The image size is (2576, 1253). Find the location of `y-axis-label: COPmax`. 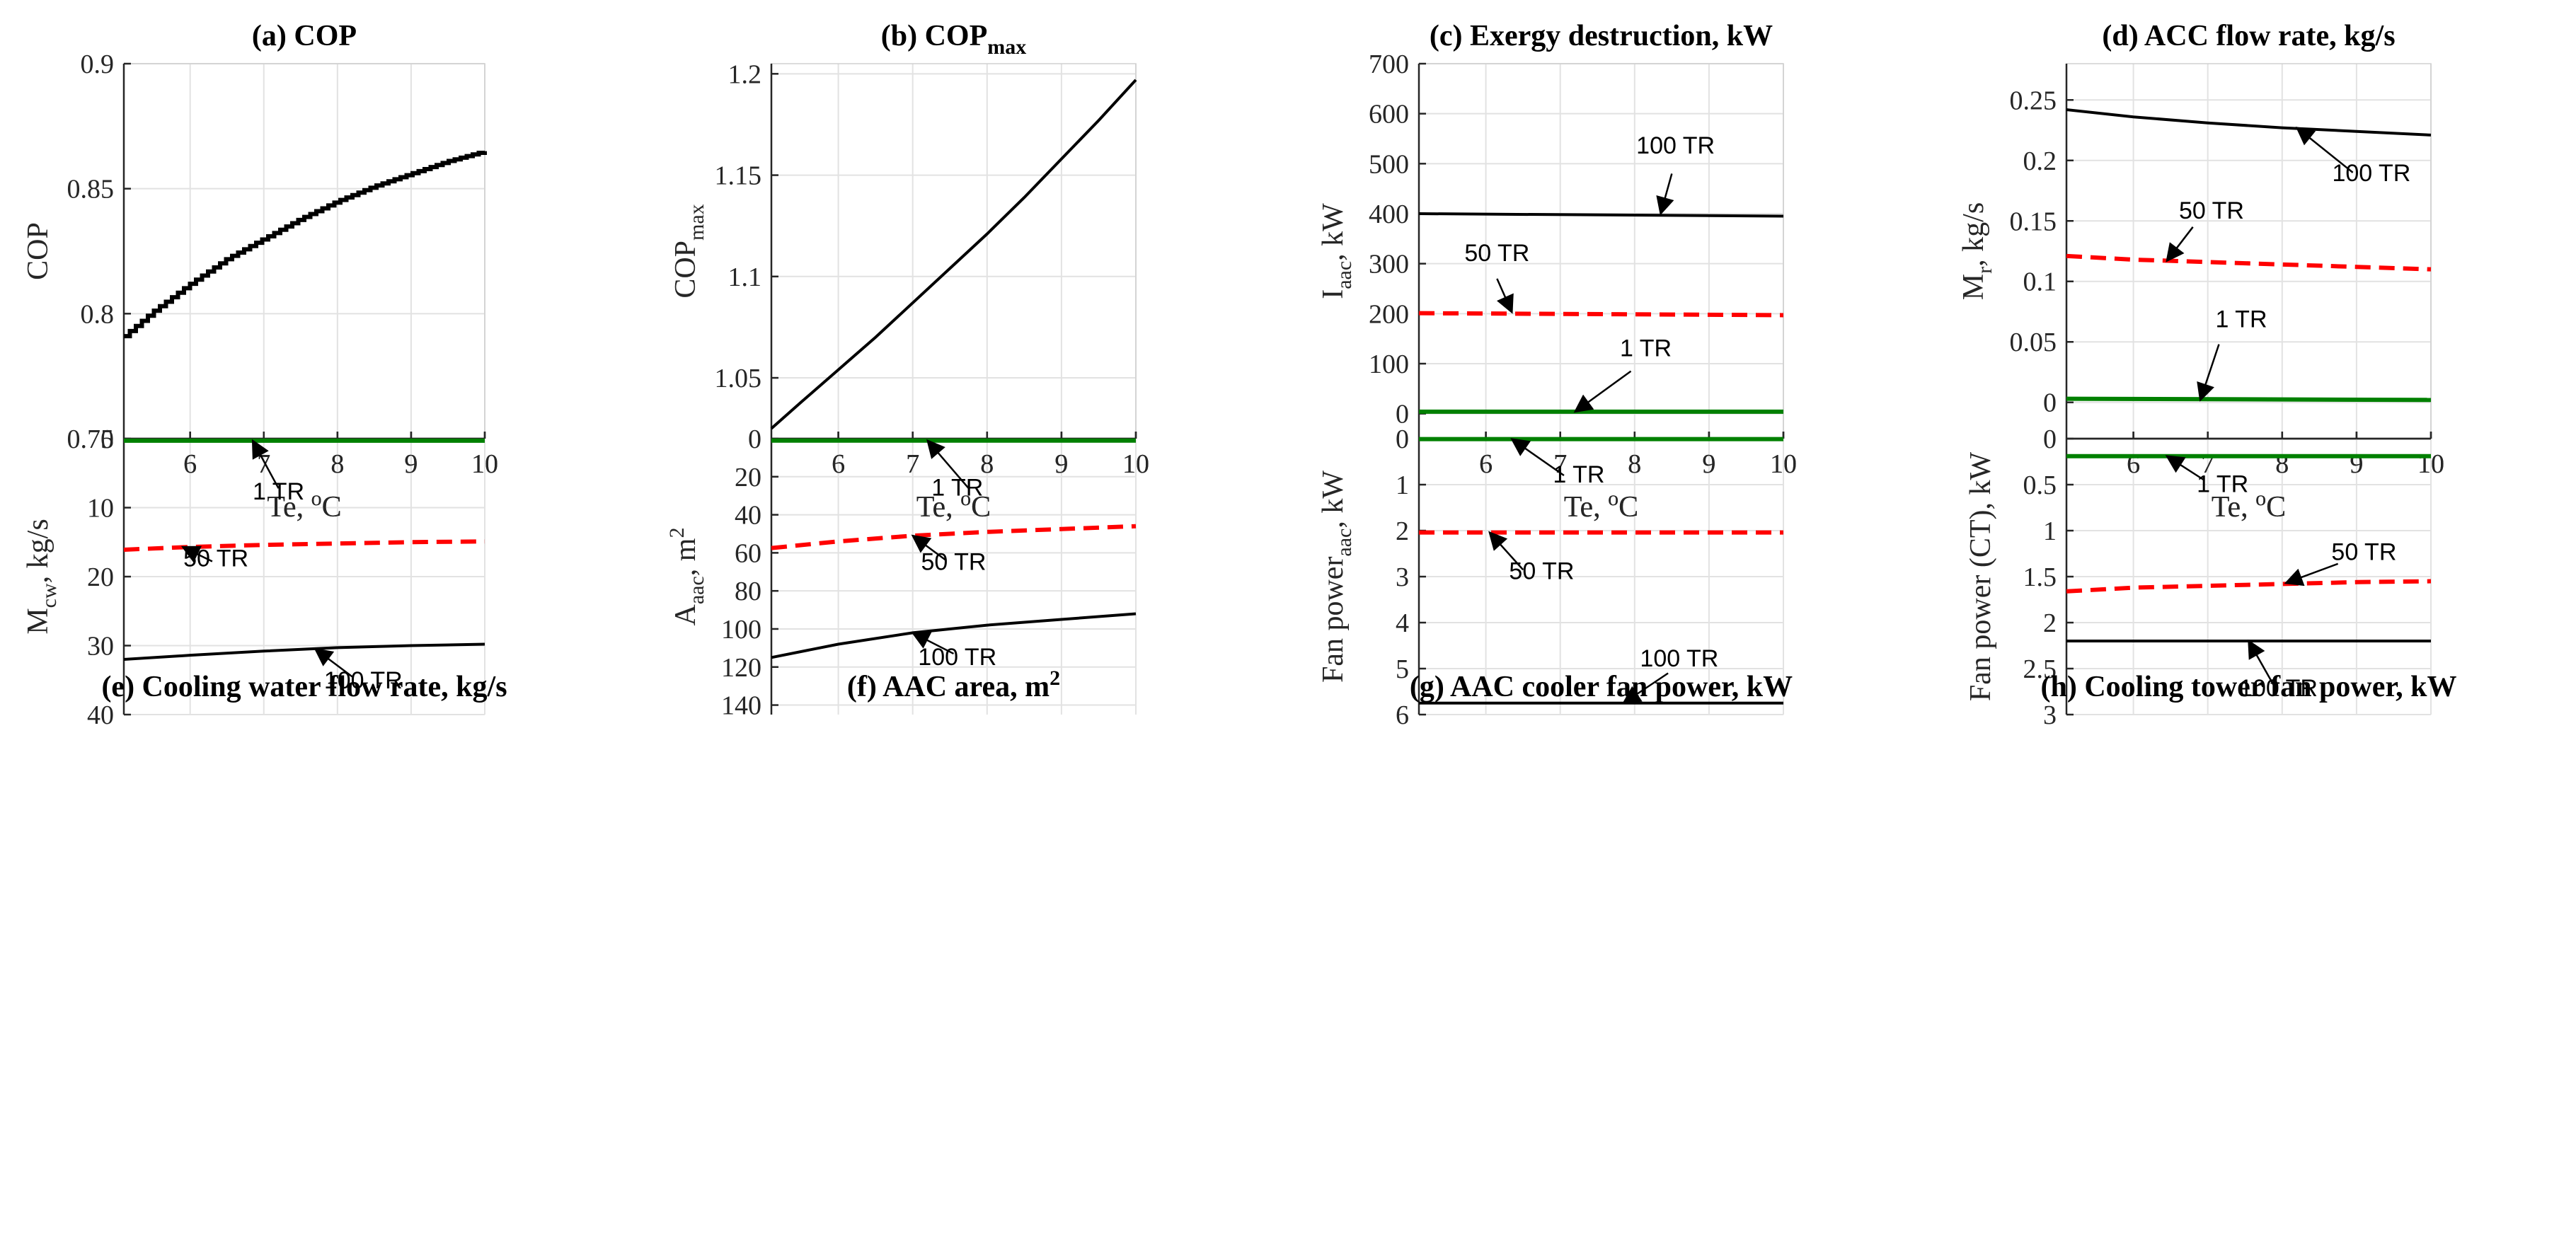

y-axis-label: COPmax is located at coordinates (689, 251).